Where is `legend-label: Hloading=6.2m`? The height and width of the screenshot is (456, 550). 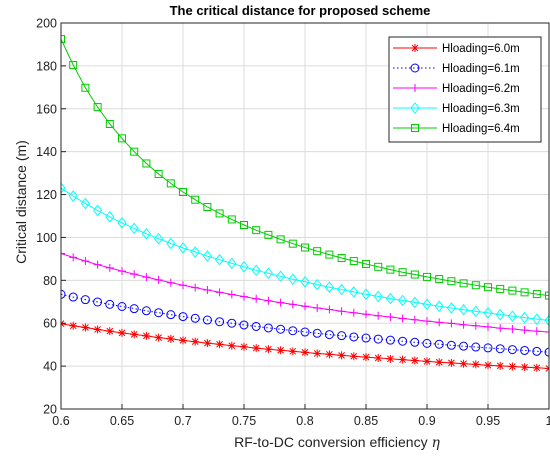 legend-label: Hloading=6.2m is located at coordinates (481, 89).